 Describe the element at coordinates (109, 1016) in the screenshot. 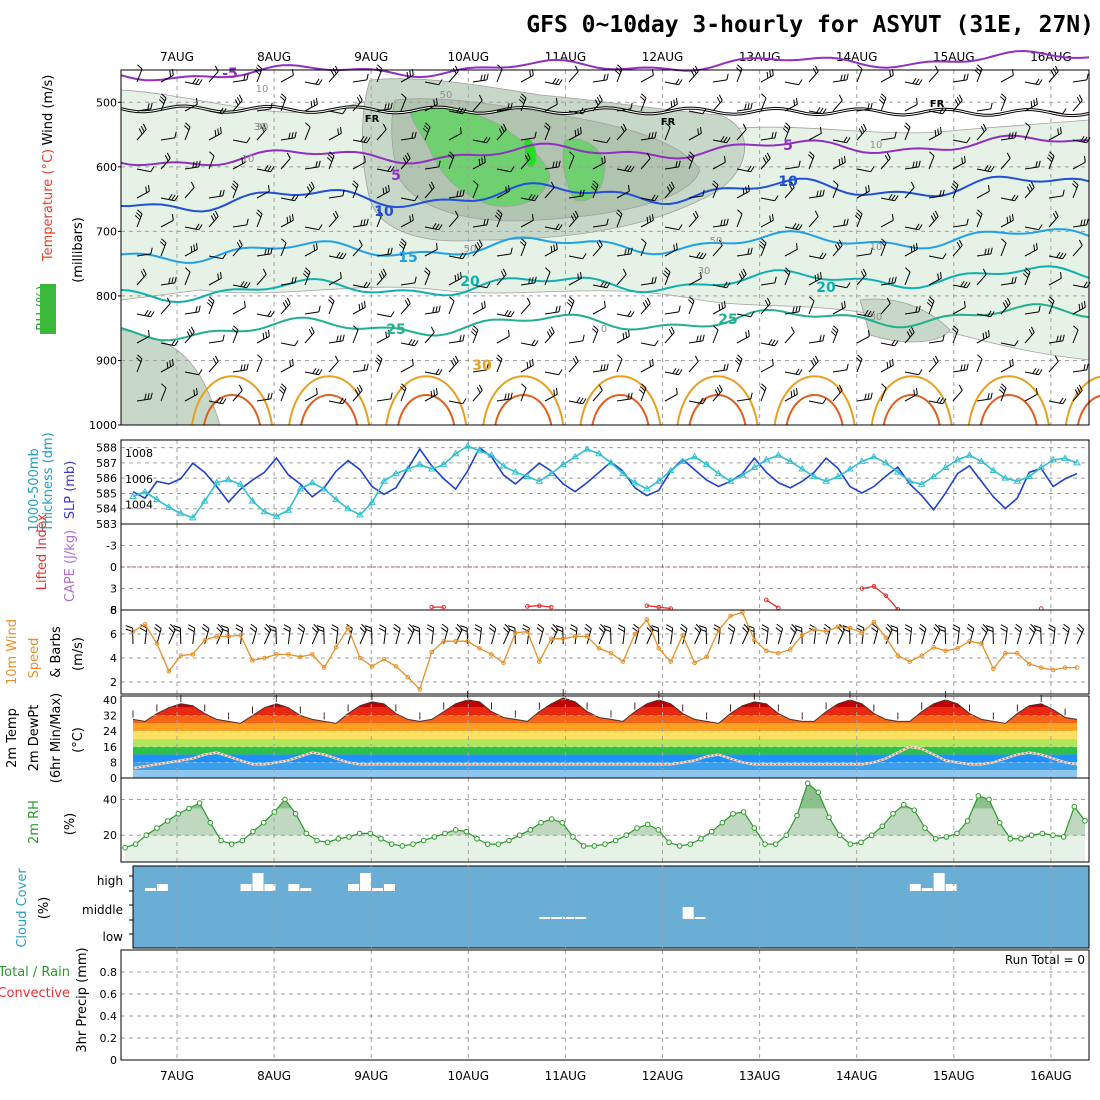

I see `precip-tick: 0.4` at that location.